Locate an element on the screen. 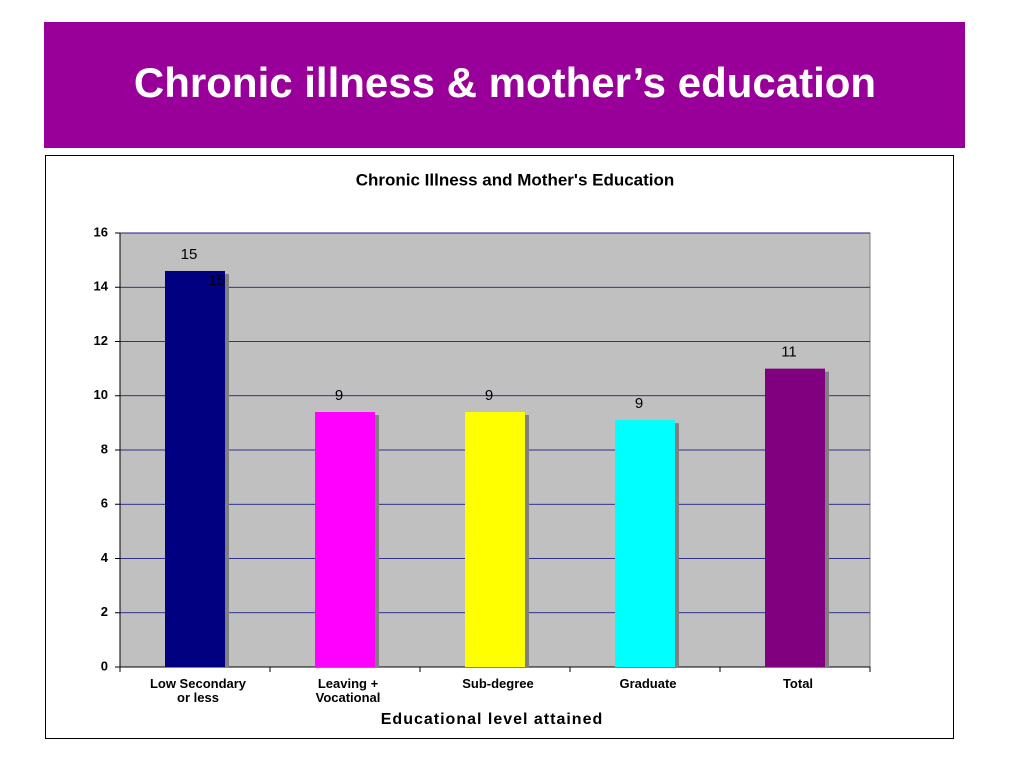 The height and width of the screenshot is (768, 1024). value-label: 11 is located at coordinates (789, 352).